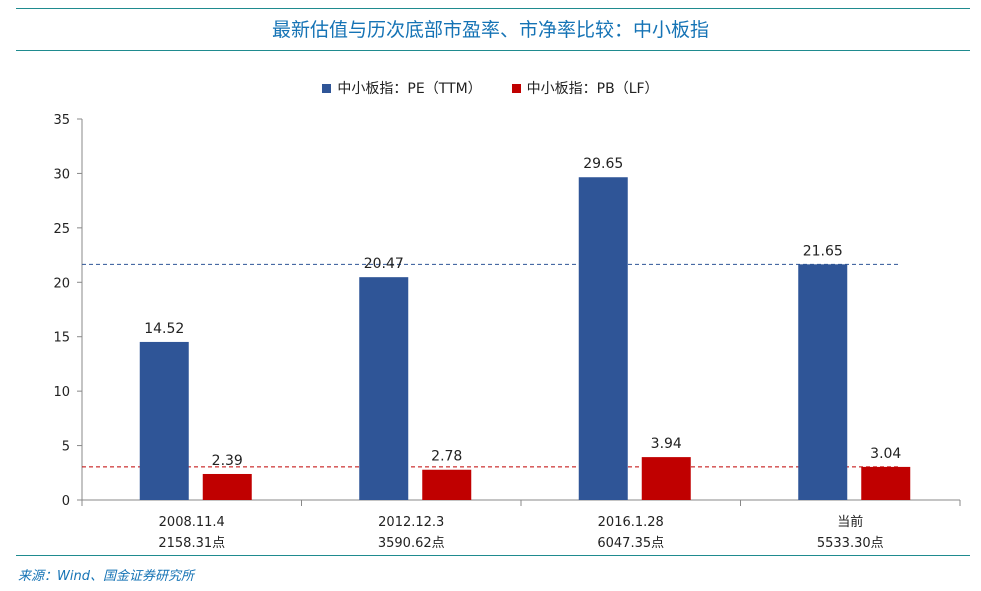 The height and width of the screenshot is (591, 981). What do you see at coordinates (592, 89) in the screenshot?
I see `legend-label-pb: 中小板指：PB（LF）` at bounding box center [592, 89].